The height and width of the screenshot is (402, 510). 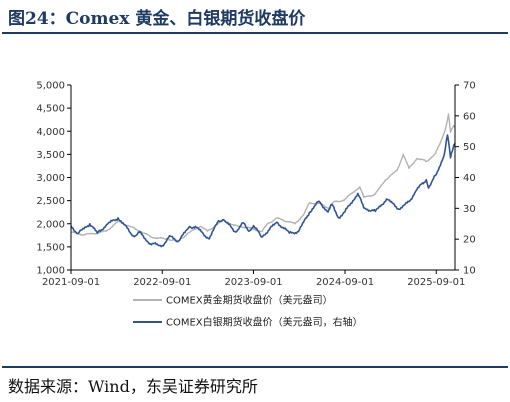 What do you see at coordinates (133, 386) in the screenshot?
I see `source-note: 数据来源：Wind，东吴证券研究所` at bounding box center [133, 386].